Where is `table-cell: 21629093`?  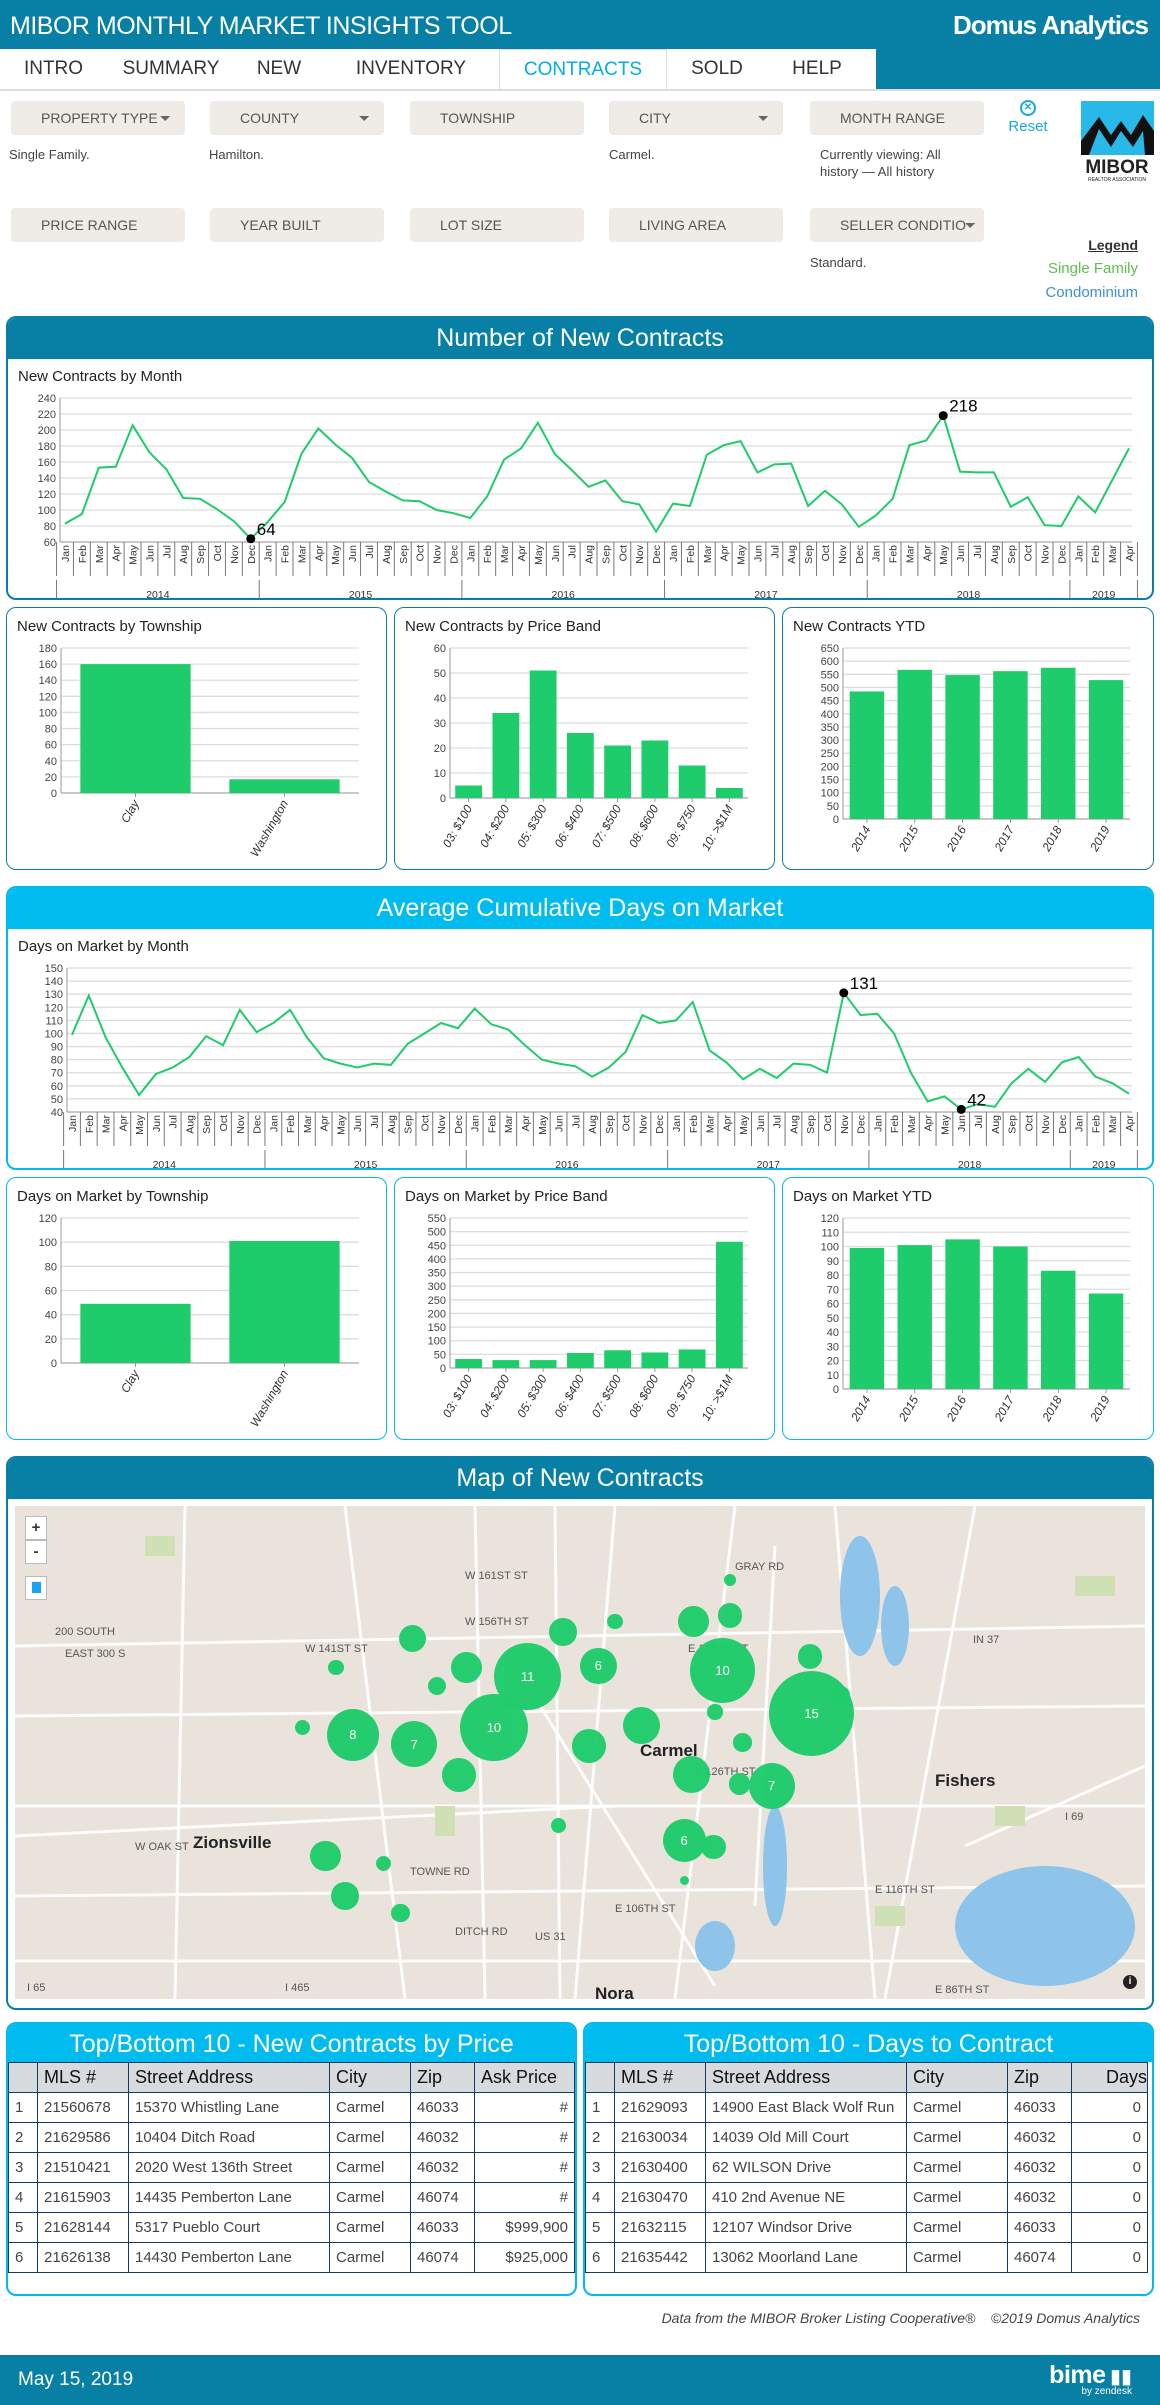 table-cell: 21629093 is located at coordinates (660, 2107).